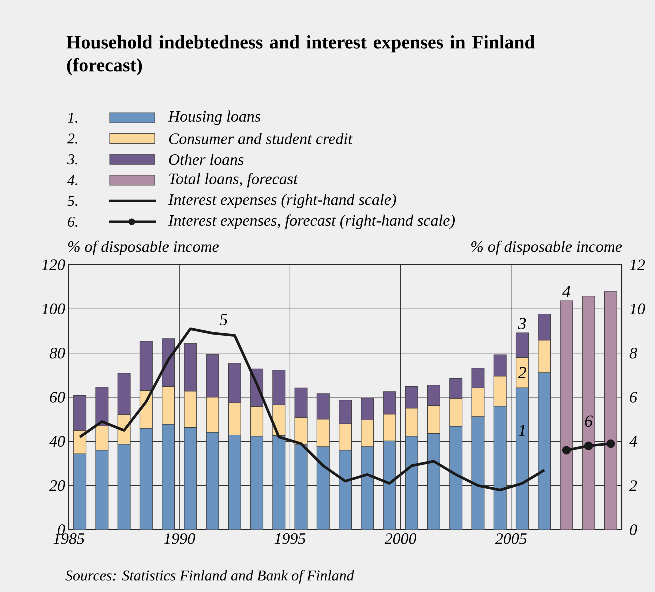 Image resolution: width=655 pixels, height=592 pixels. I want to click on y-tick-label: 0, so click(62, 530).